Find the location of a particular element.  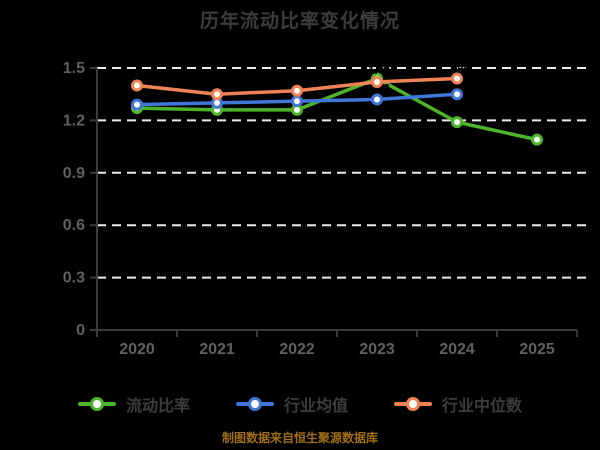

y-tick-label: 0 is located at coordinates (80, 330).